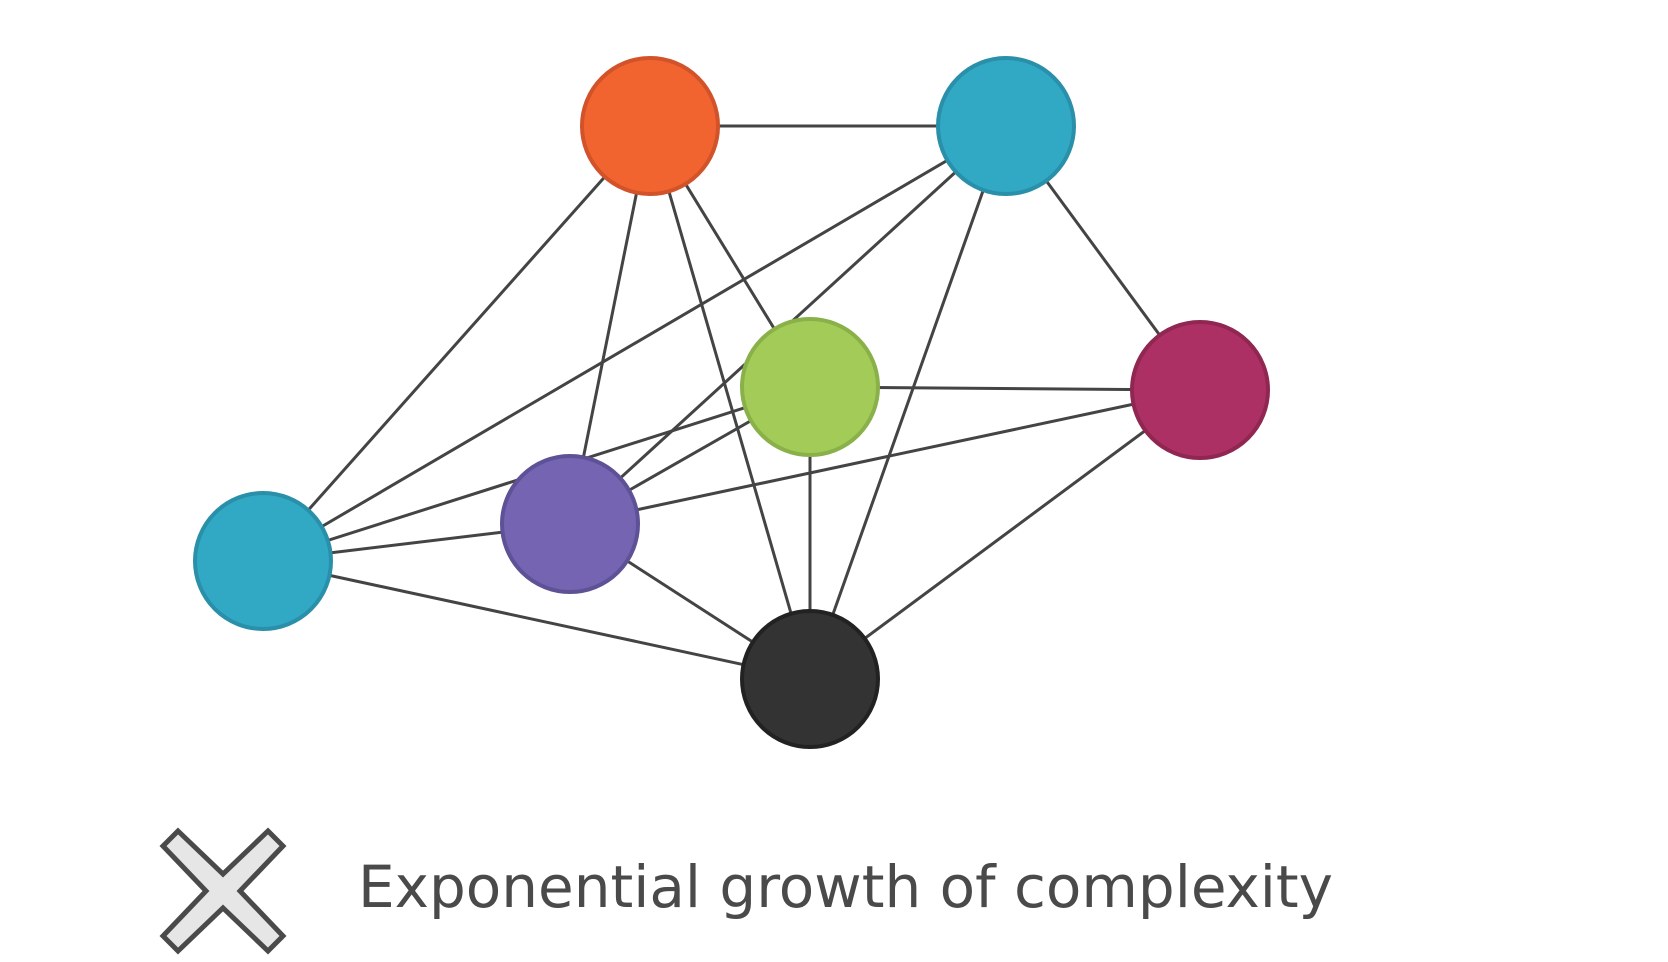 This screenshot has height=962, width=1668. What do you see at coordinates (570, 524) in the screenshot?
I see `node-purple` at bounding box center [570, 524].